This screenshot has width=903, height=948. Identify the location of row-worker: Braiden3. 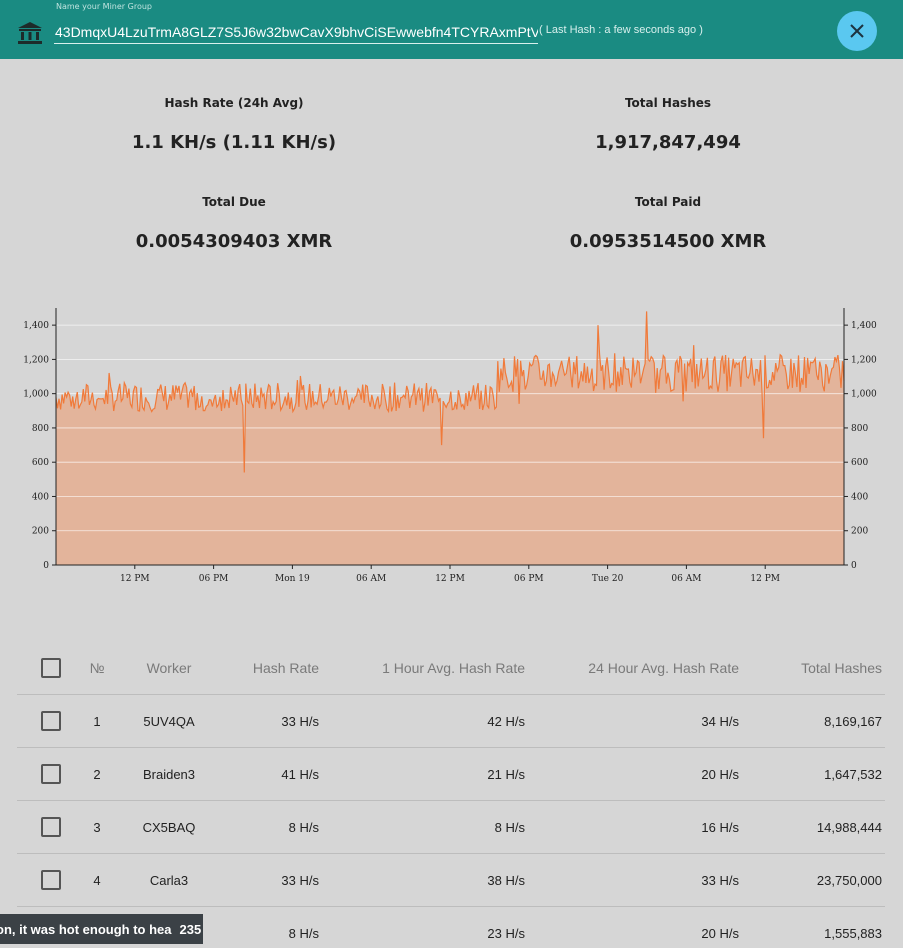
(169, 774).